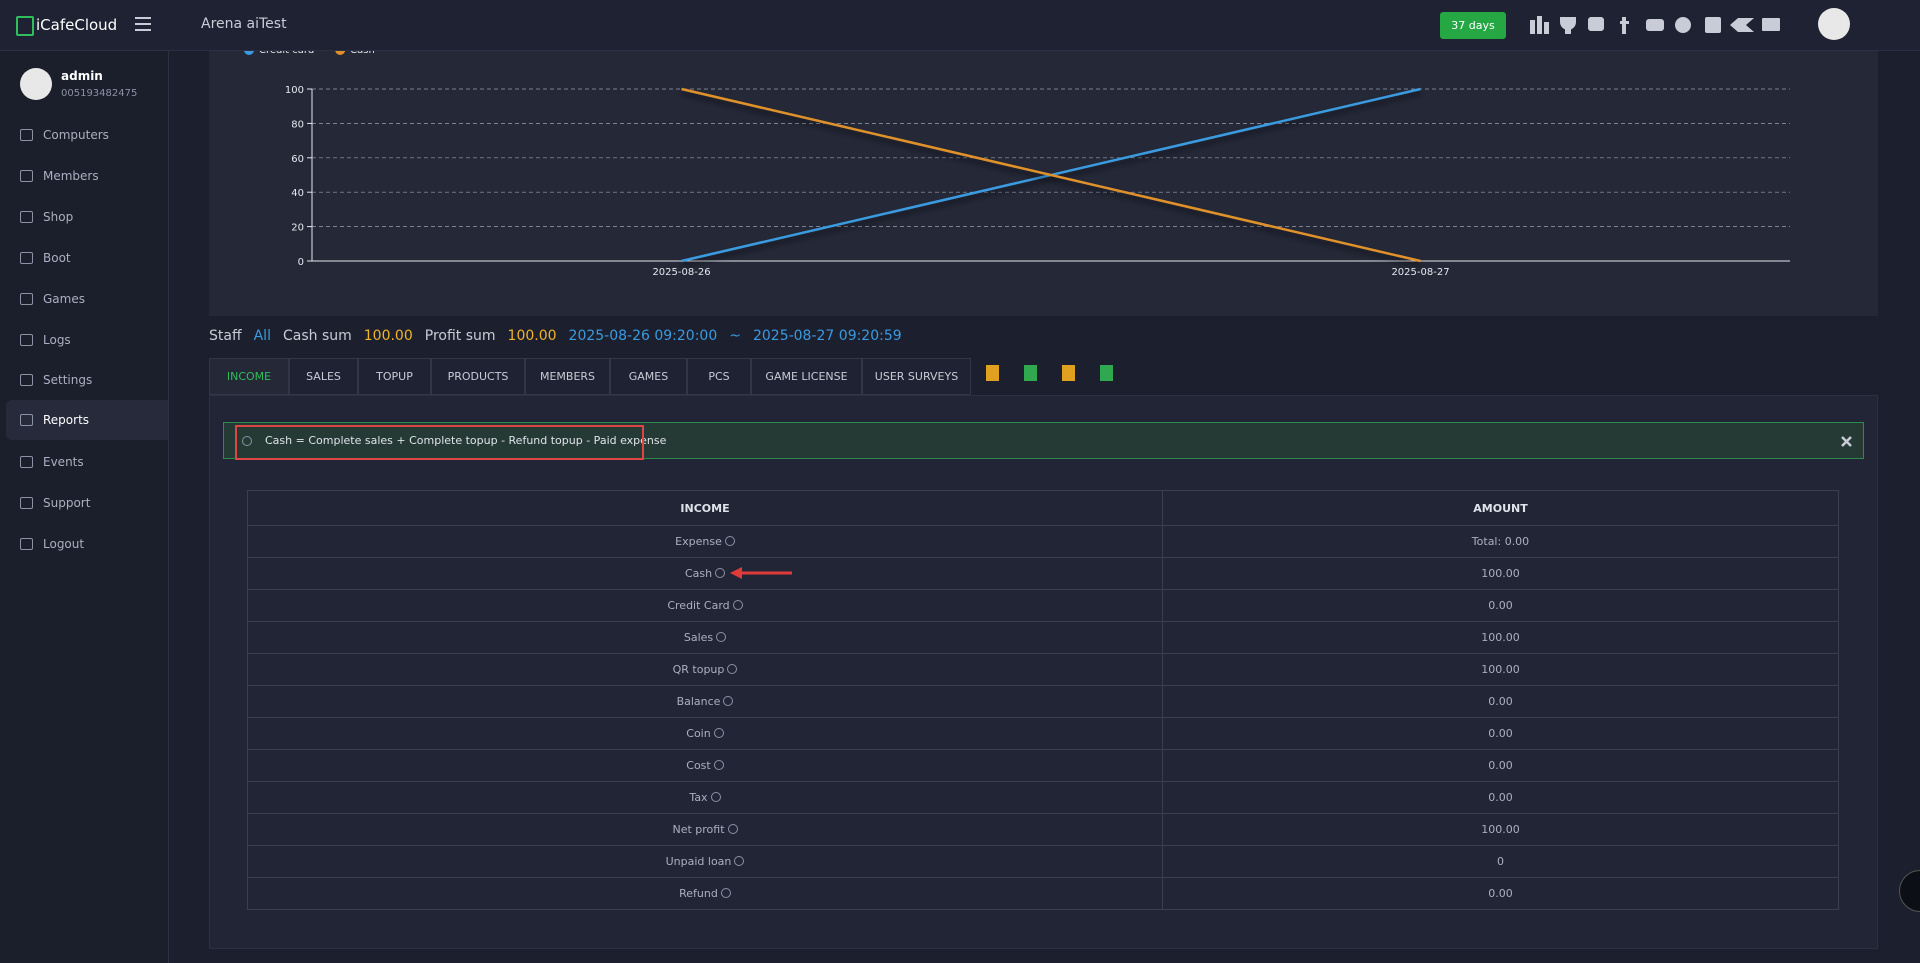 Image resolution: width=1920 pixels, height=963 pixels. Describe the element at coordinates (87, 217) in the screenshot. I see `menu-item: Shop` at that location.